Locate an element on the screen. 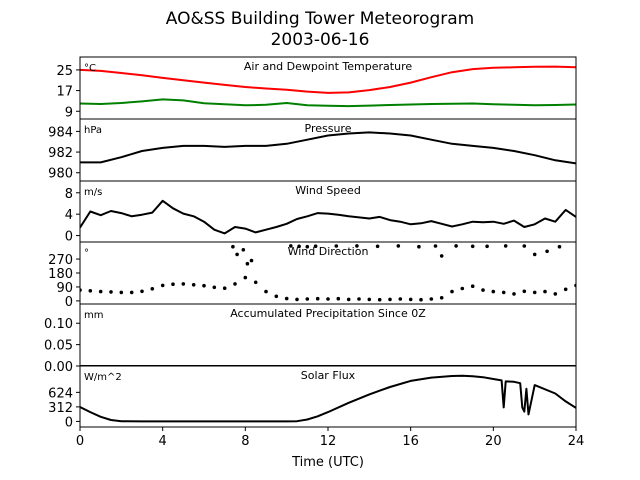 This screenshot has width=640, height=480. panel-title-5: Solar Flux is located at coordinates (328, 375).